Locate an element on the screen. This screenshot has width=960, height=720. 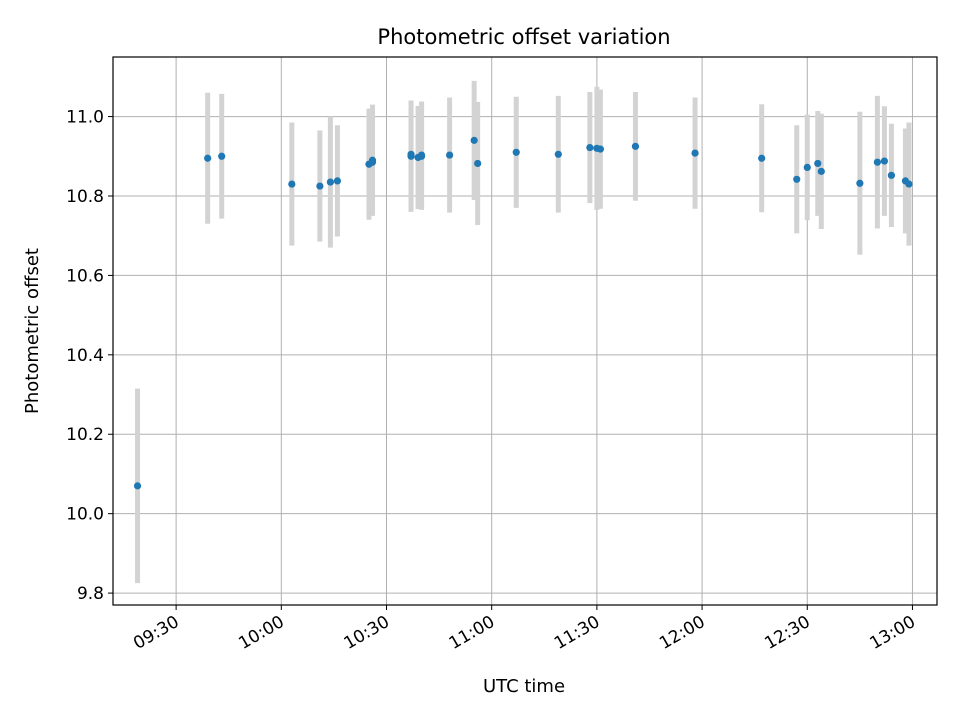
y-axis-label: Photometric offset is located at coordinates (32, 331).